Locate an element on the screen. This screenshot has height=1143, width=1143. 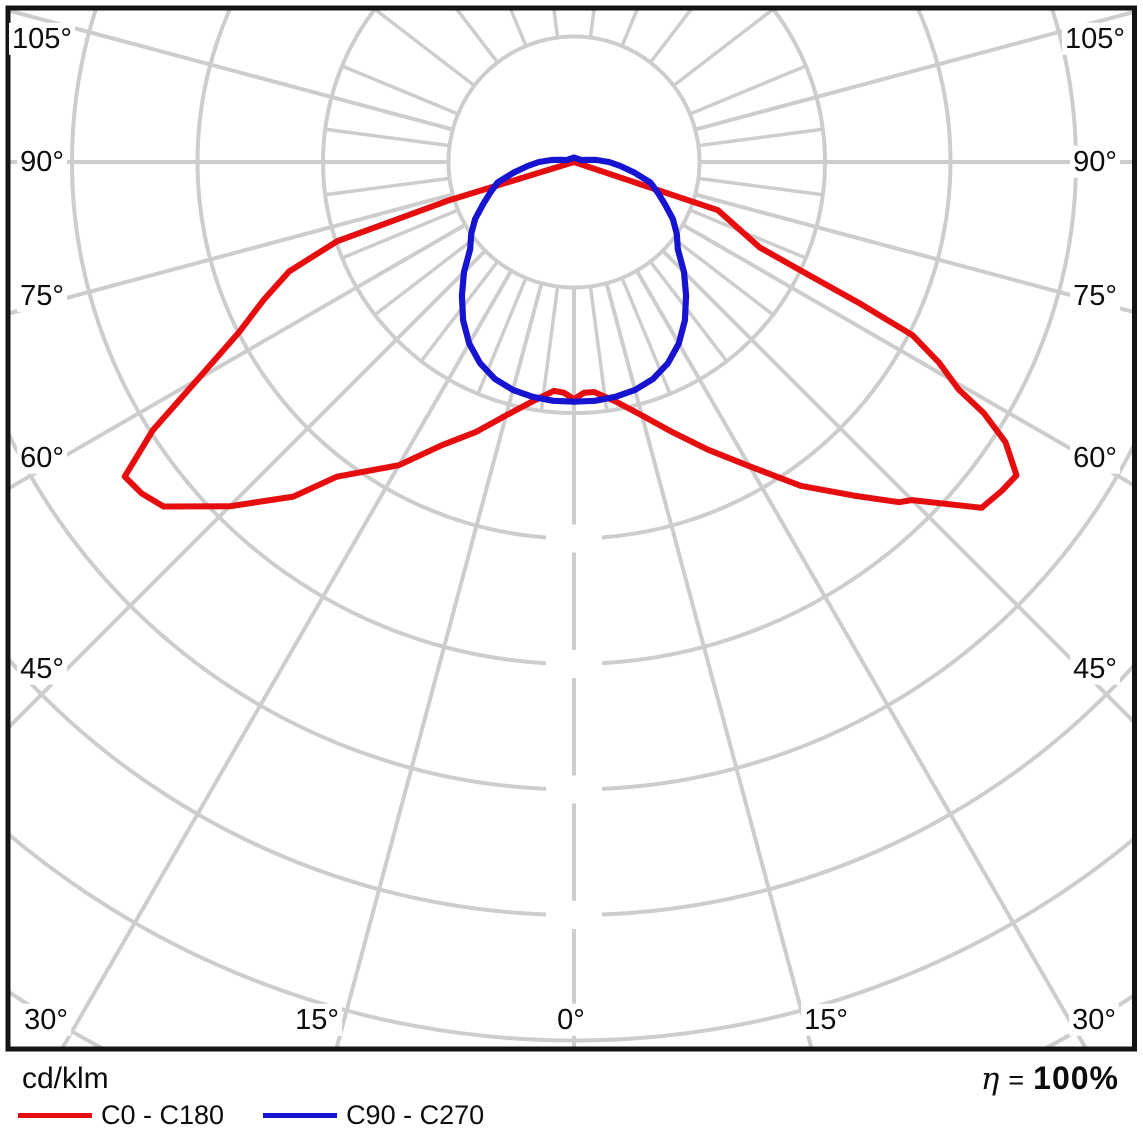
angle-label-right-60: 60° is located at coordinates (1095, 458).